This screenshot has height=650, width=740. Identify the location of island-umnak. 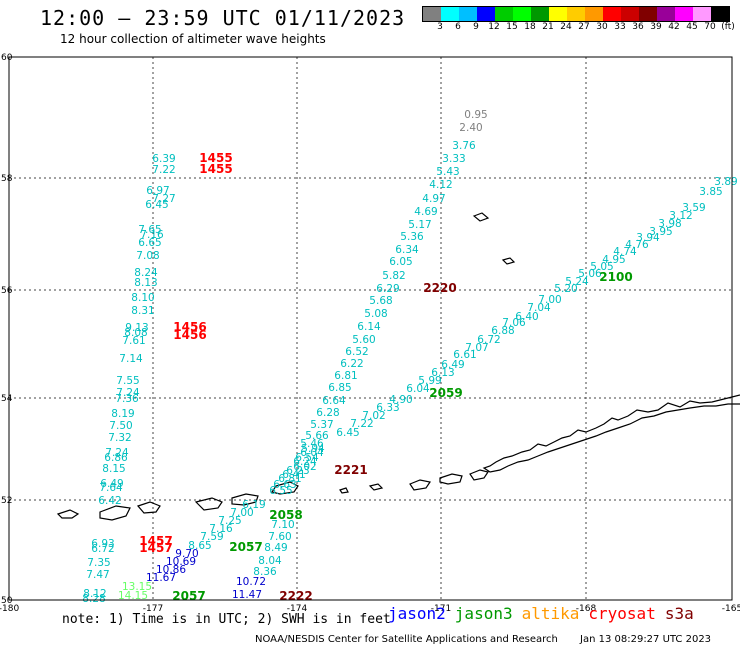
(420, 485).